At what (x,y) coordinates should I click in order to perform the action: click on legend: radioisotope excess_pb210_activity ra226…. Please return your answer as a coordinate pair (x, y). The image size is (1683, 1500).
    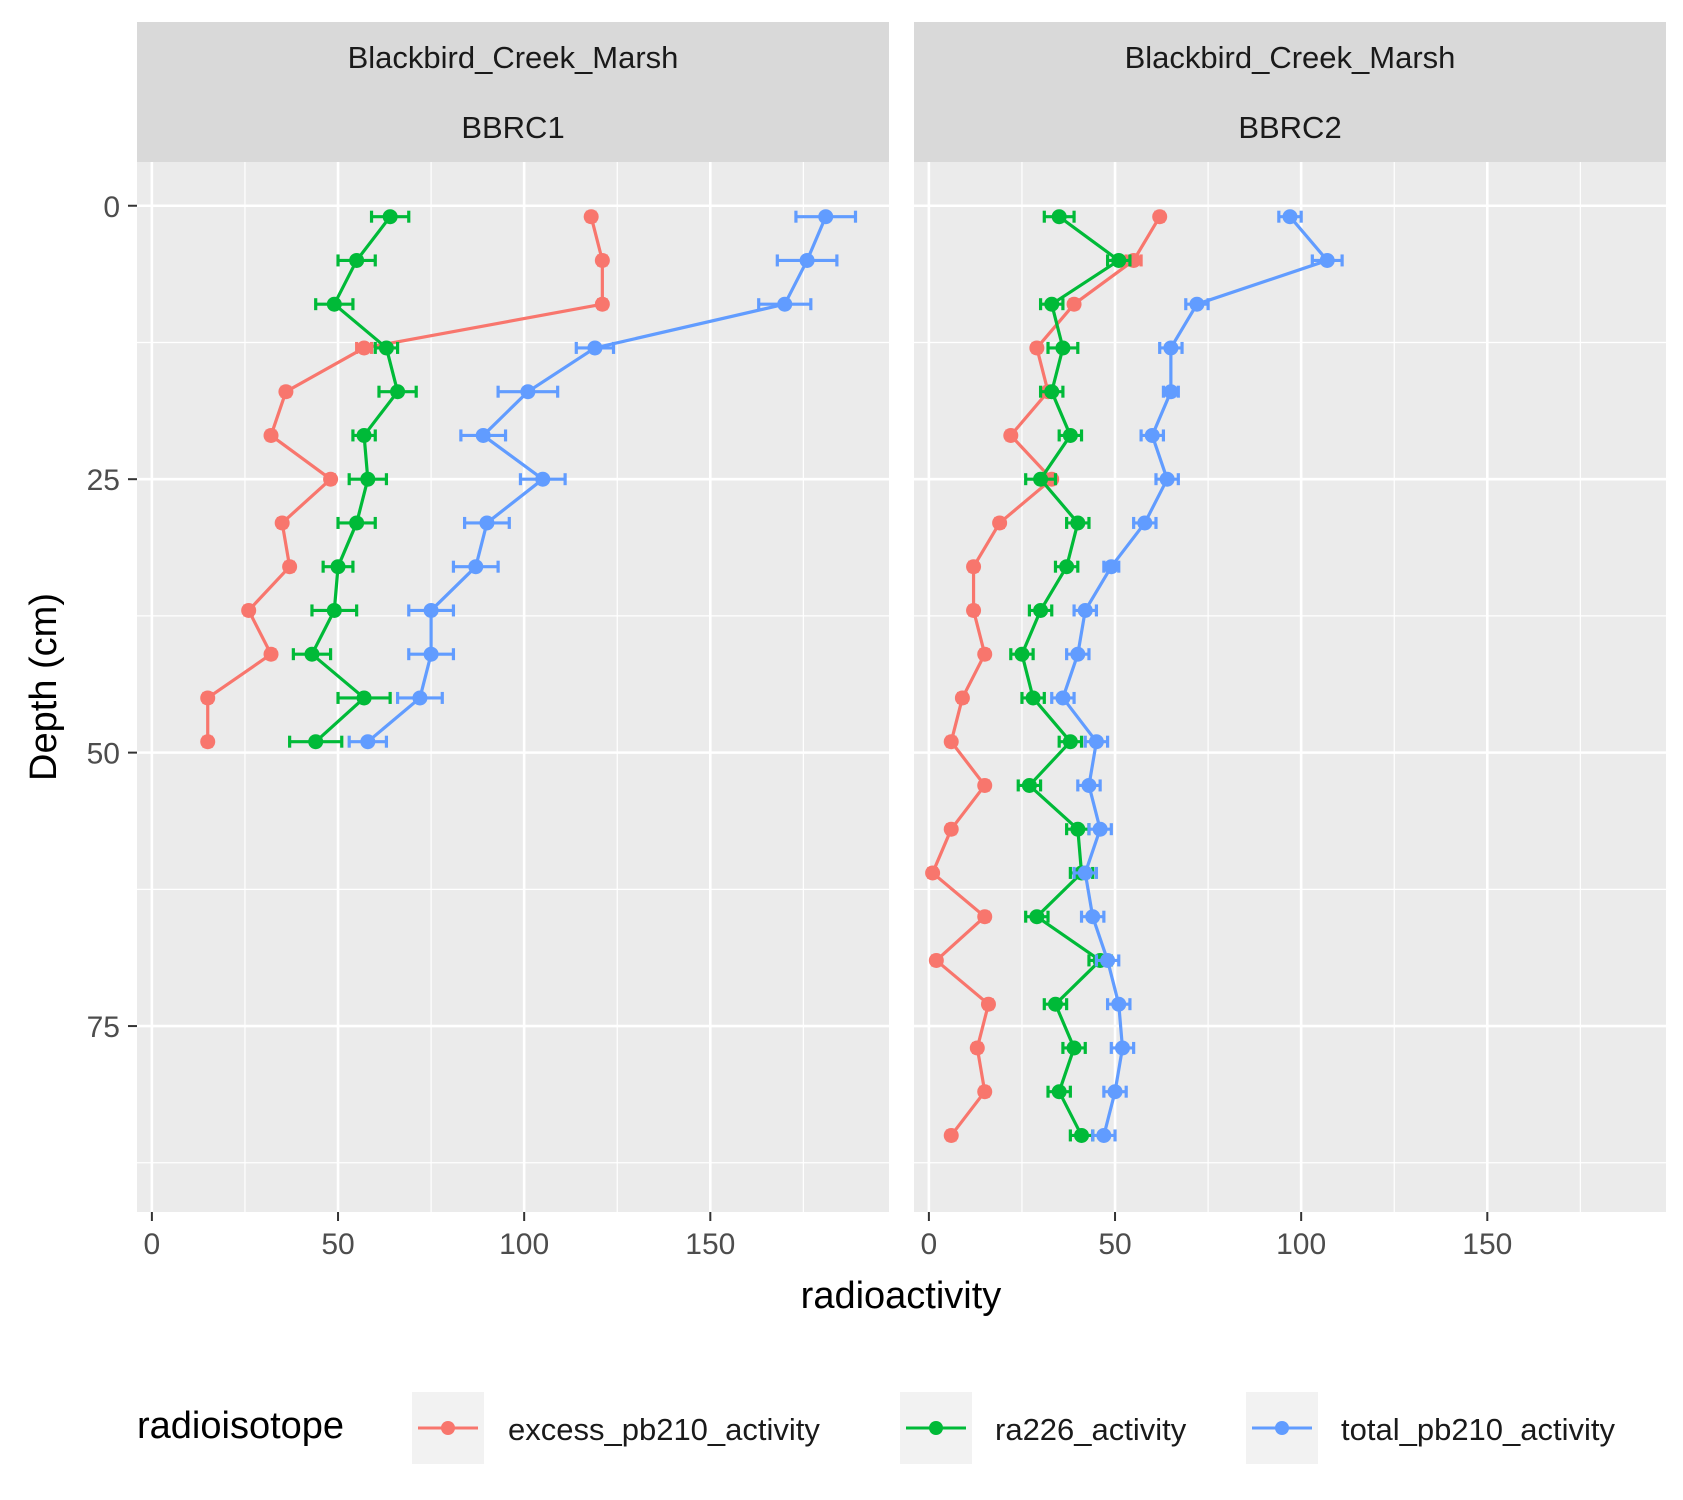
    Looking at the image, I should click on (876, 1428).